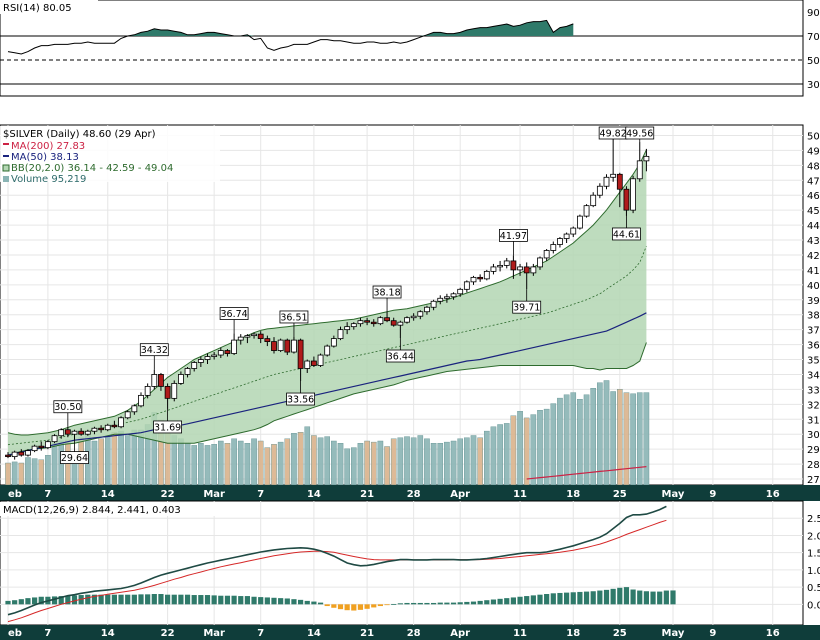  What do you see at coordinates (513, 236) in the screenshot?
I see `annotation-label: 41.97` at bounding box center [513, 236].